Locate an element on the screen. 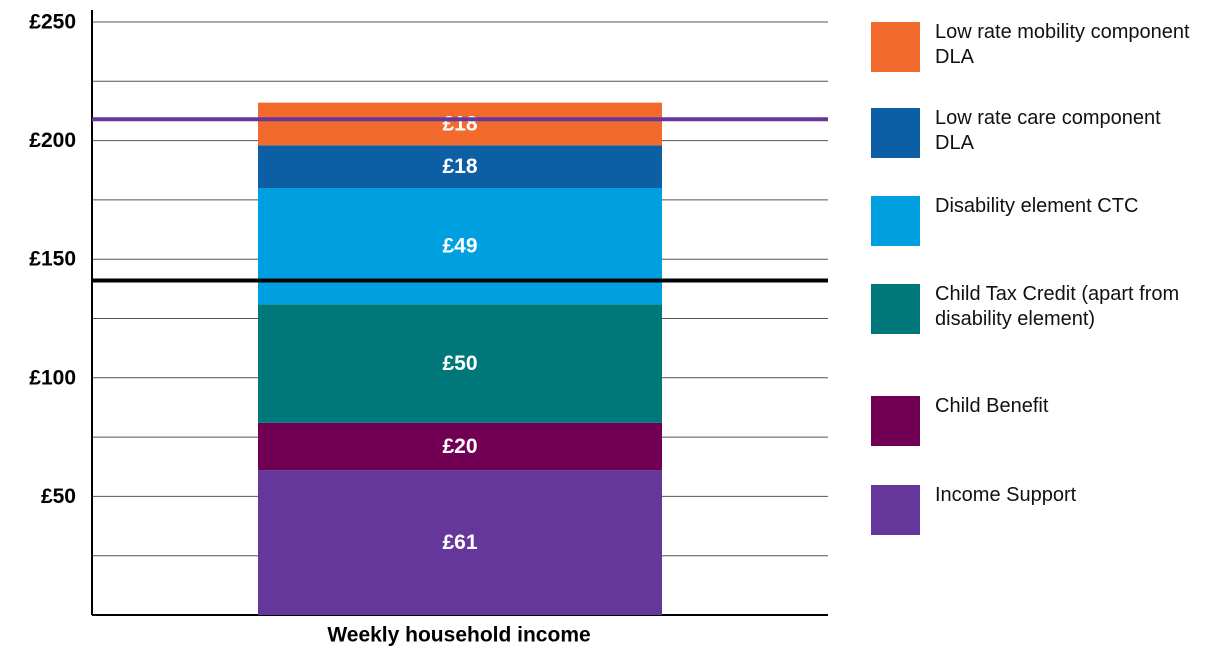  legend-item: Low rate care component DLA is located at coordinates (1038, 132).